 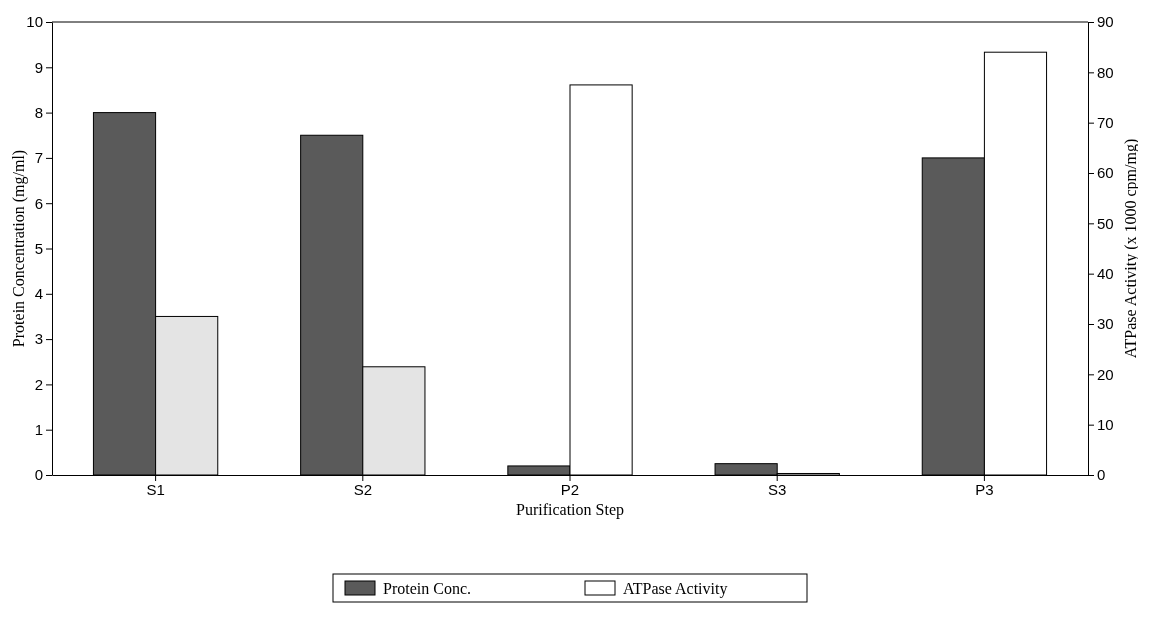 What do you see at coordinates (38, 475) in the screenshot?
I see `y-tick-label: 0` at bounding box center [38, 475].